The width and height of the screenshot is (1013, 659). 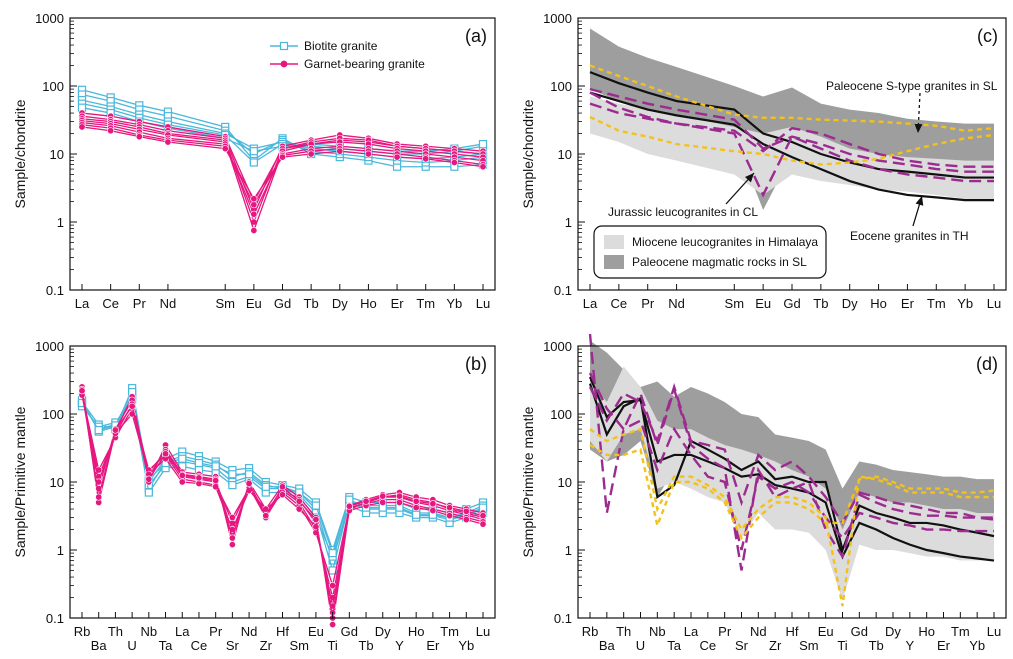 I want to click on annotation-arrow-head, so click(x=919, y=201).